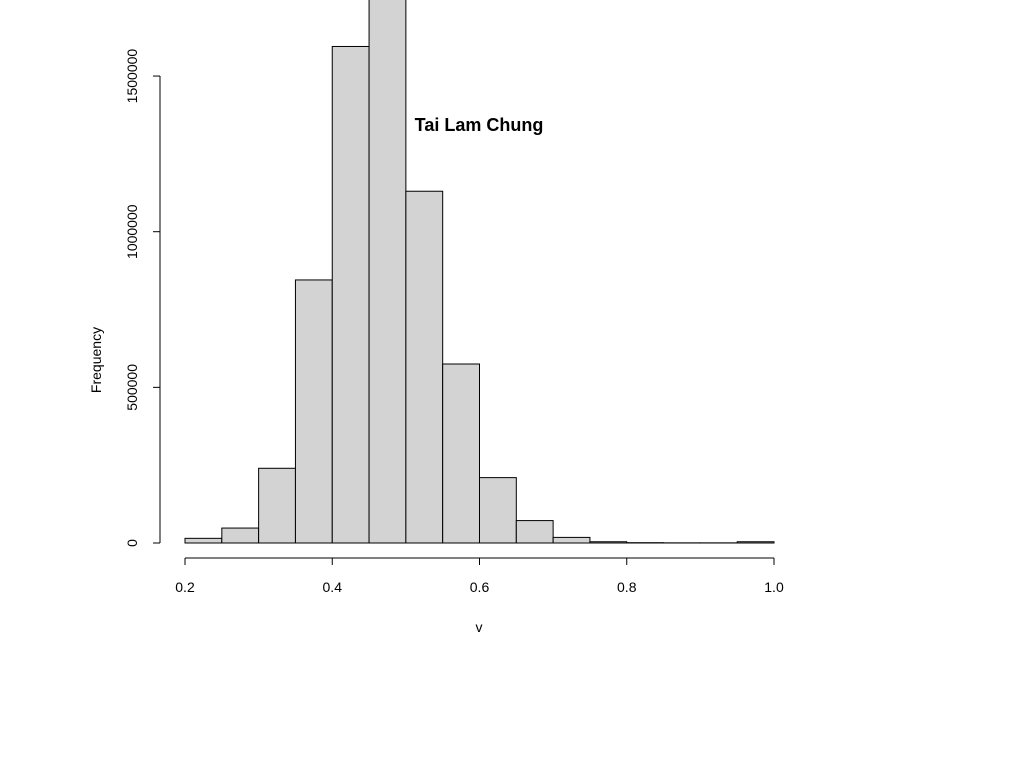 The height and width of the screenshot is (760, 1029). I want to click on y-tick-label: 1500000, so click(132, 76).